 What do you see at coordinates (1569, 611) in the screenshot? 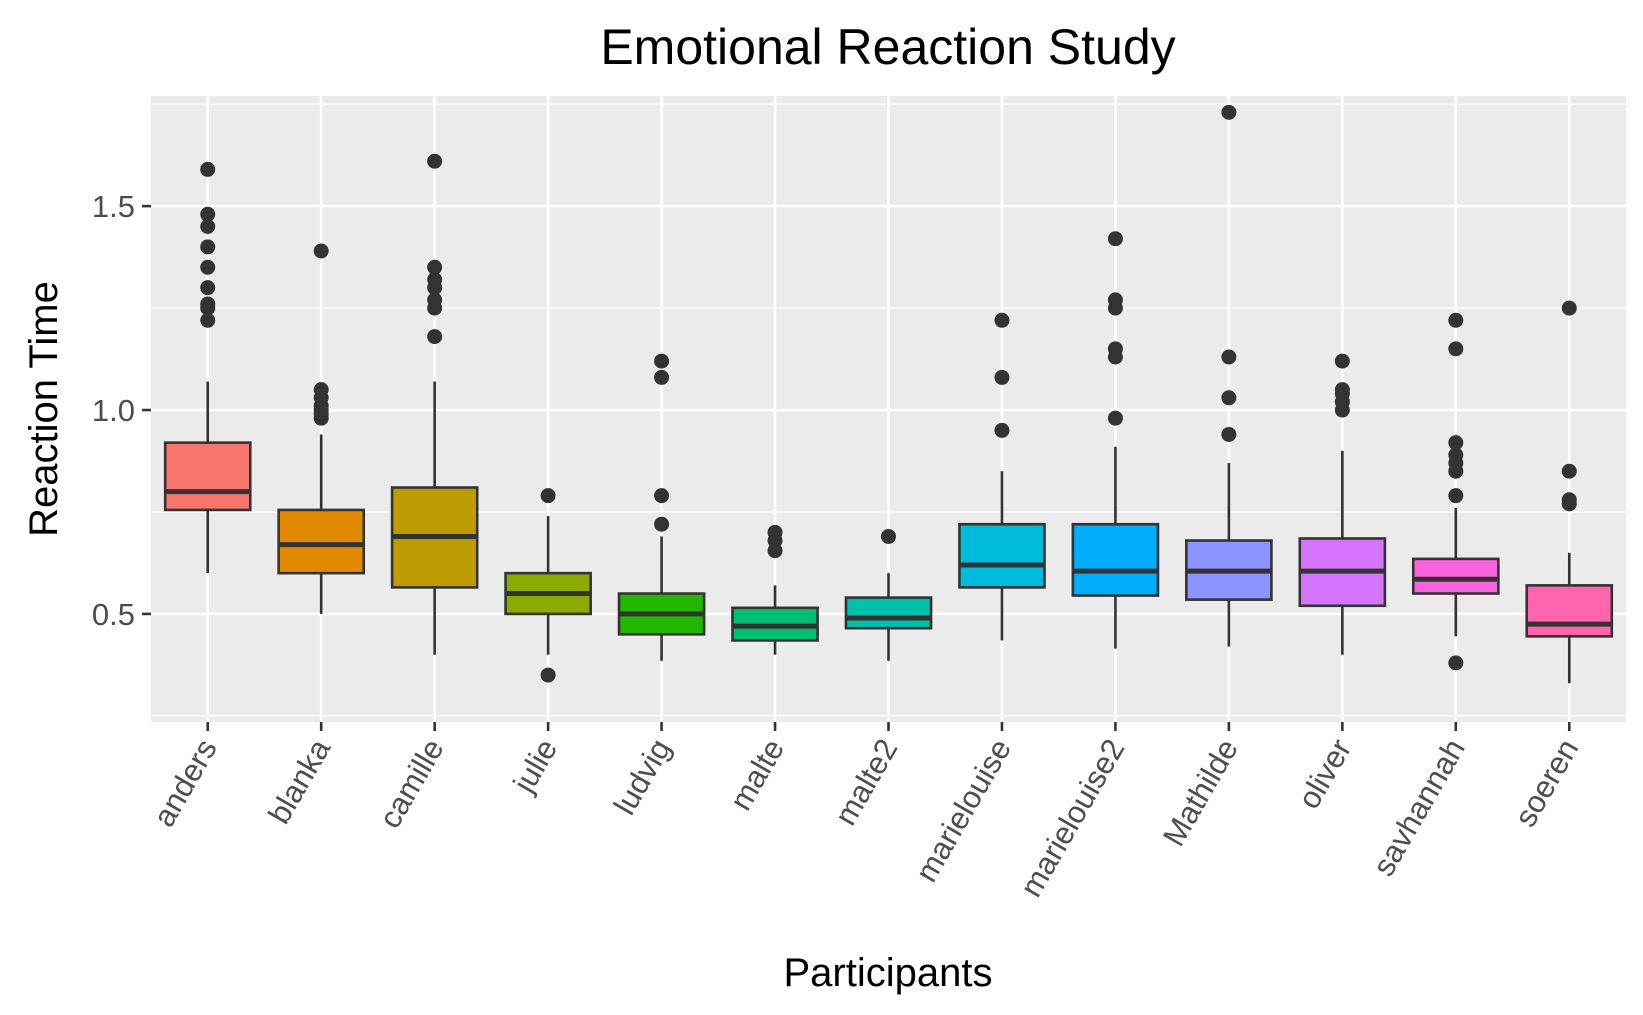
I see `box-soeren` at bounding box center [1569, 611].